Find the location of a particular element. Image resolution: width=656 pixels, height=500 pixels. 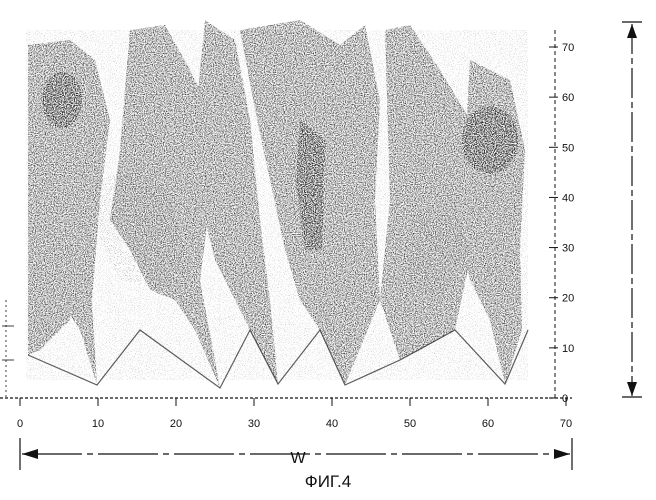

x-axis: 0 10 20 30 40 50 60 70 is located at coordinates (286, 414).